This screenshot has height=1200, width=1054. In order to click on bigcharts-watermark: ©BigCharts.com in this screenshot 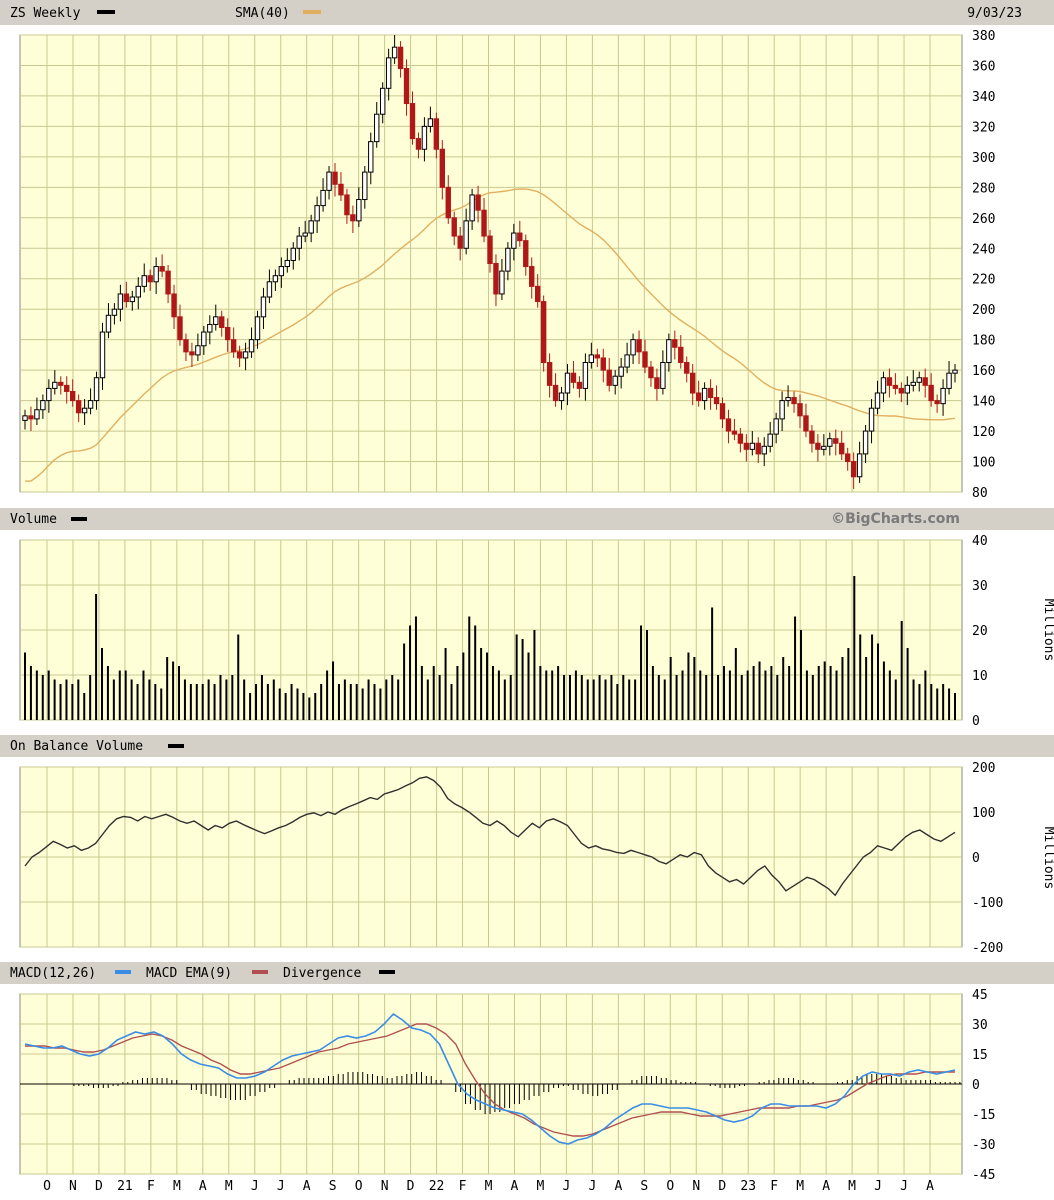, I will do `click(895, 519)`.